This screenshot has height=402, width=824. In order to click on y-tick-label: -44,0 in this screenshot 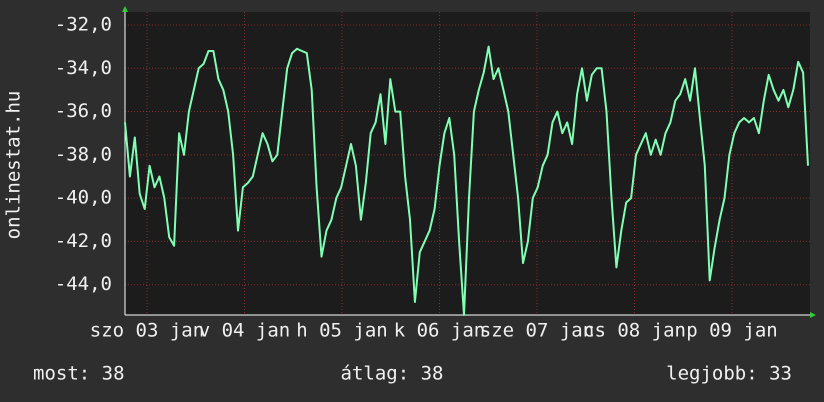, I will do `click(83, 284)`.